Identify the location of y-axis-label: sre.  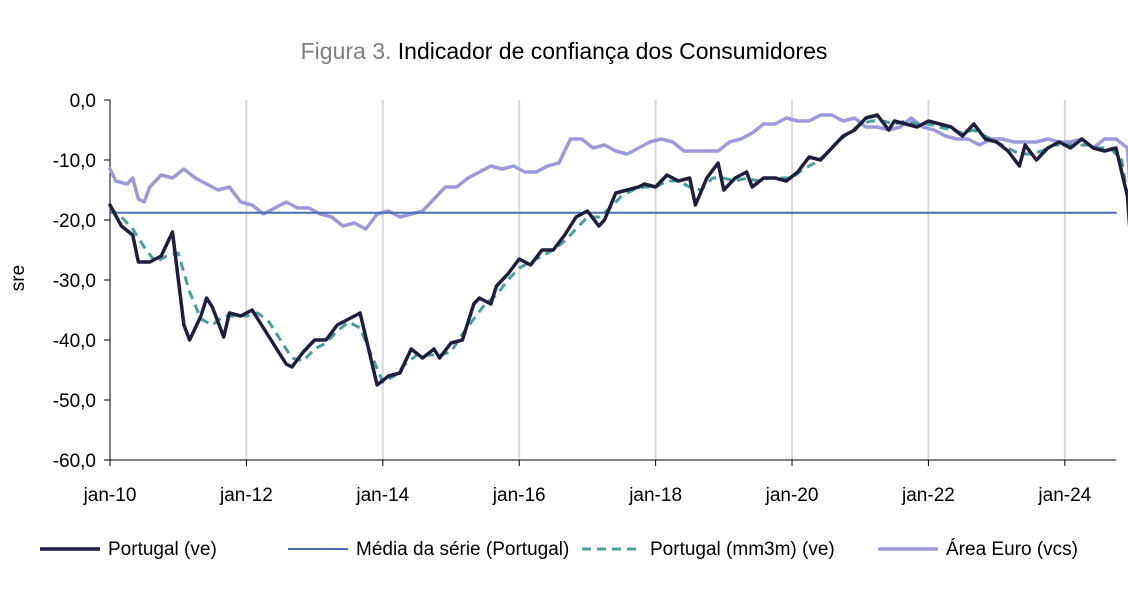
(18, 278).